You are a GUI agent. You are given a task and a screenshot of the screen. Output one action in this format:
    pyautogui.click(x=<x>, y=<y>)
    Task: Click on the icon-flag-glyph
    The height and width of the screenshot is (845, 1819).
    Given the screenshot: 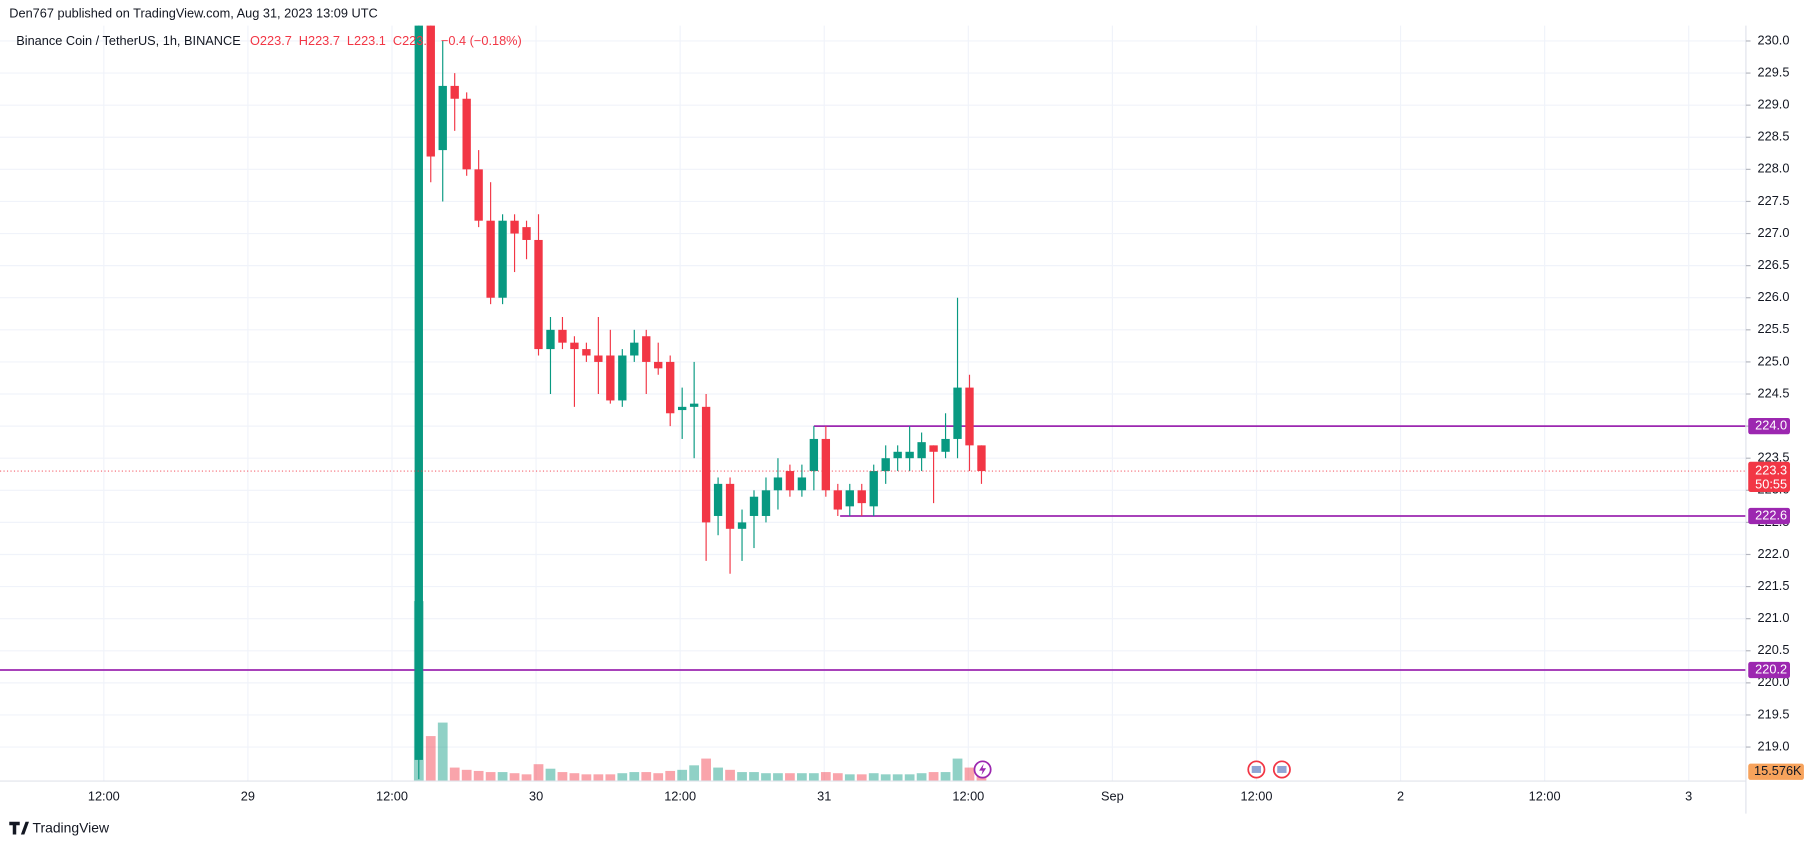 What is the action you would take?
    pyautogui.click(x=1256, y=769)
    